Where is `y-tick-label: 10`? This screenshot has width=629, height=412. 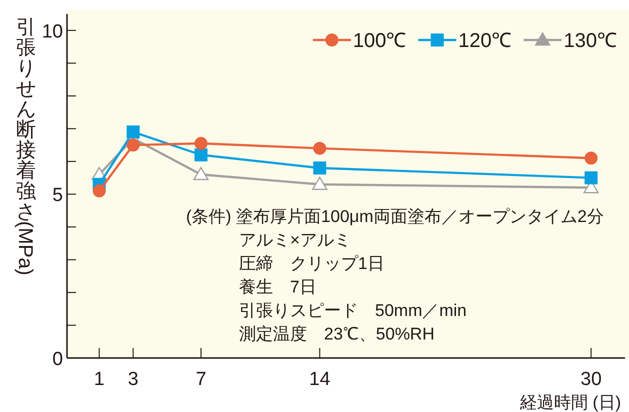 y-tick-label: 10 is located at coordinates (52, 31).